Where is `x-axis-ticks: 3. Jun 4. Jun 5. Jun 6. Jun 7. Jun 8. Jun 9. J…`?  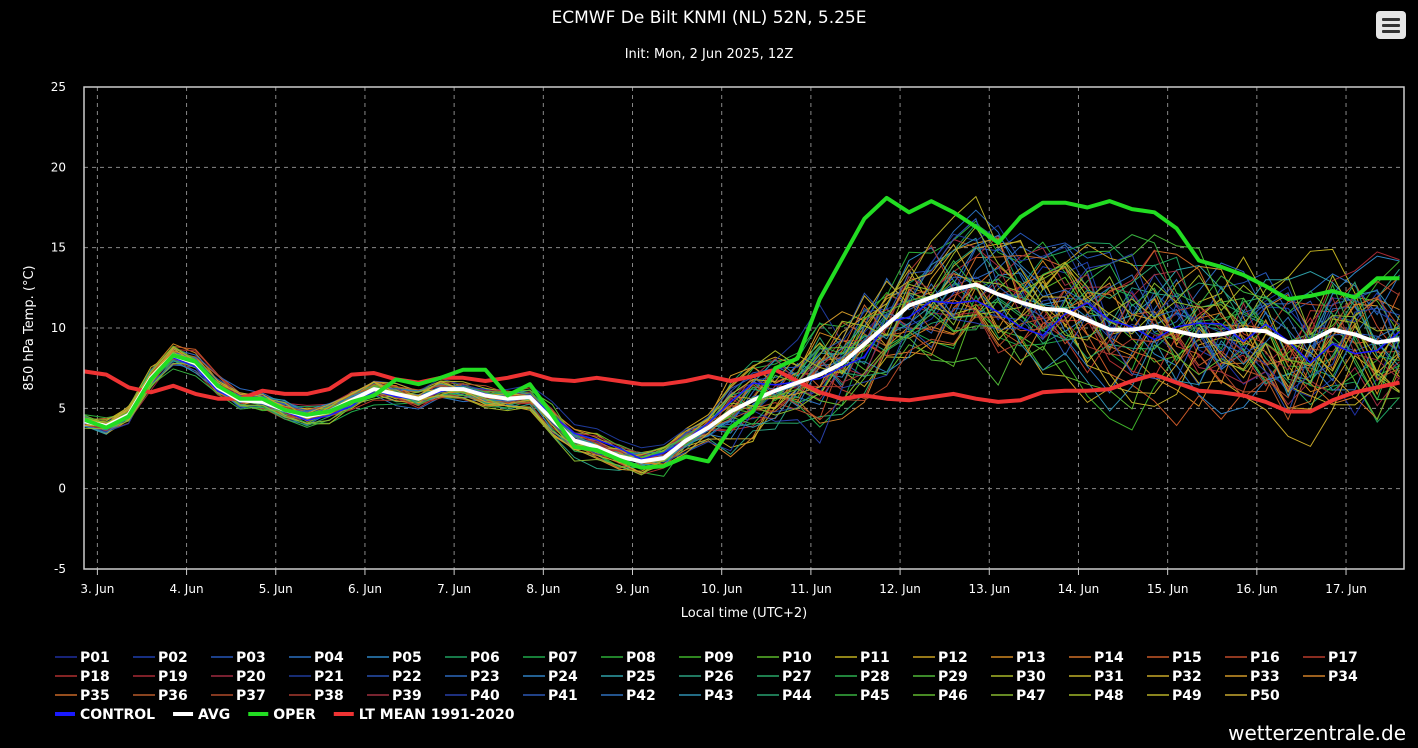
x-axis-ticks: 3. Jun 4. Jun 5. Jun 6. Jun 7. Jun 8. Jun 9. J… is located at coordinates (723, 582).